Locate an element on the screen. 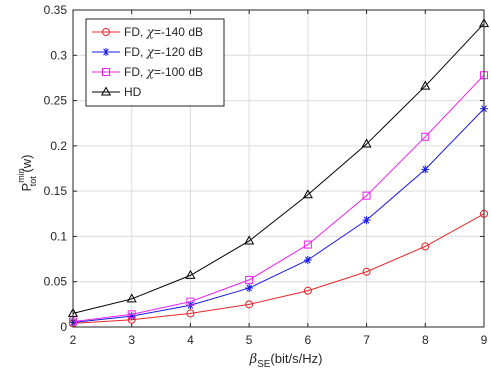 The height and width of the screenshot is (375, 491). x-tick-label: 6 is located at coordinates (308, 340).